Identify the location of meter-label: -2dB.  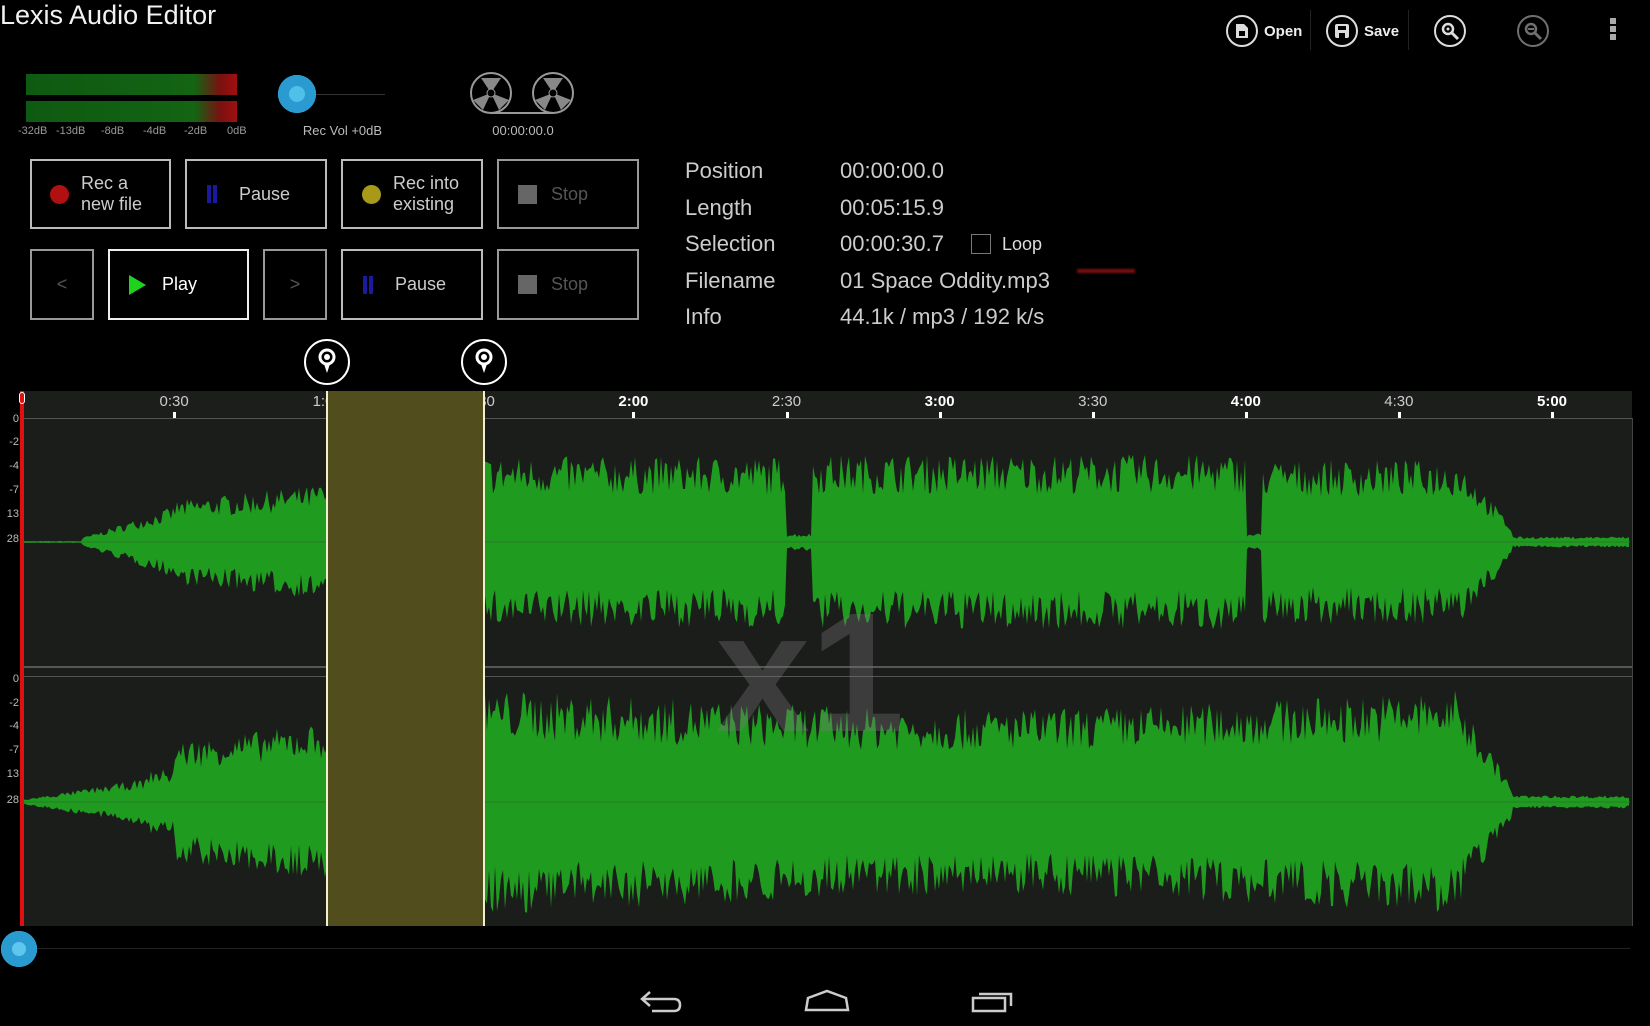
(196, 131).